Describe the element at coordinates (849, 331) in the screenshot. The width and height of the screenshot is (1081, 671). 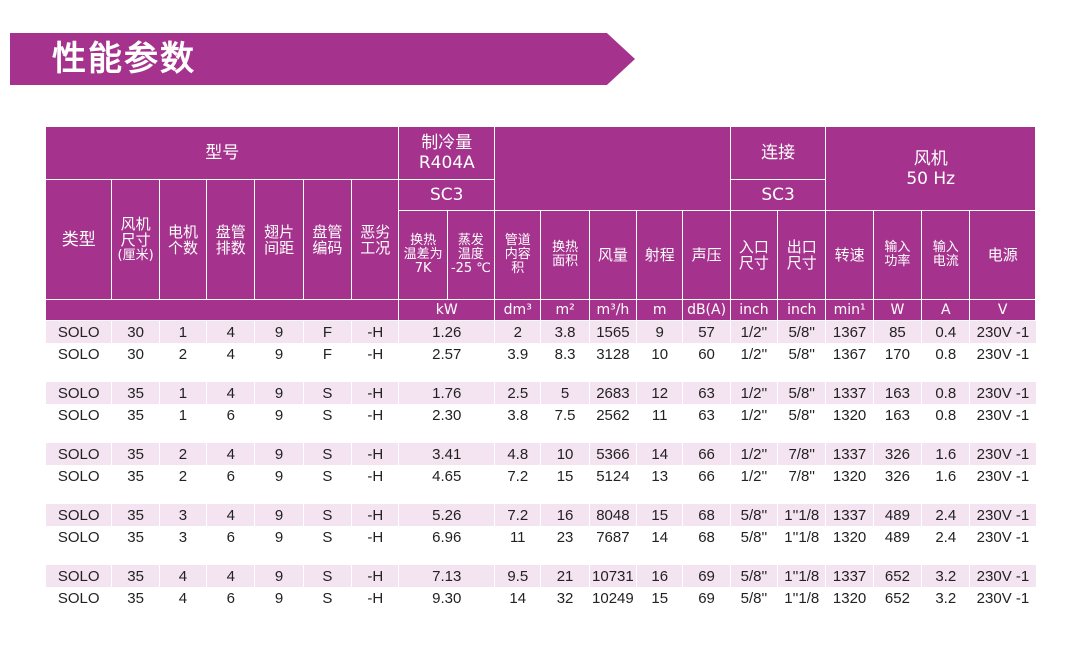
I see `cell-rpm: 1367` at that location.